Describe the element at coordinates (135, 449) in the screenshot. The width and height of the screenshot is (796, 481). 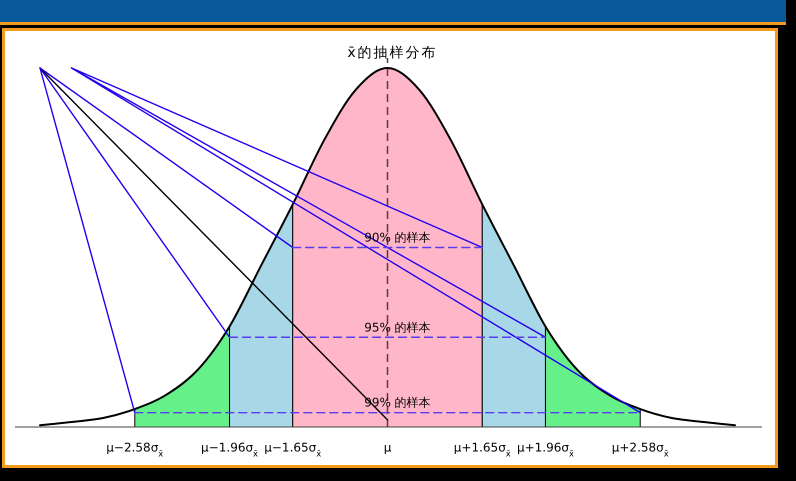
I see `x-tick-label: μ−2.58σ$_{x̄}$` at that location.